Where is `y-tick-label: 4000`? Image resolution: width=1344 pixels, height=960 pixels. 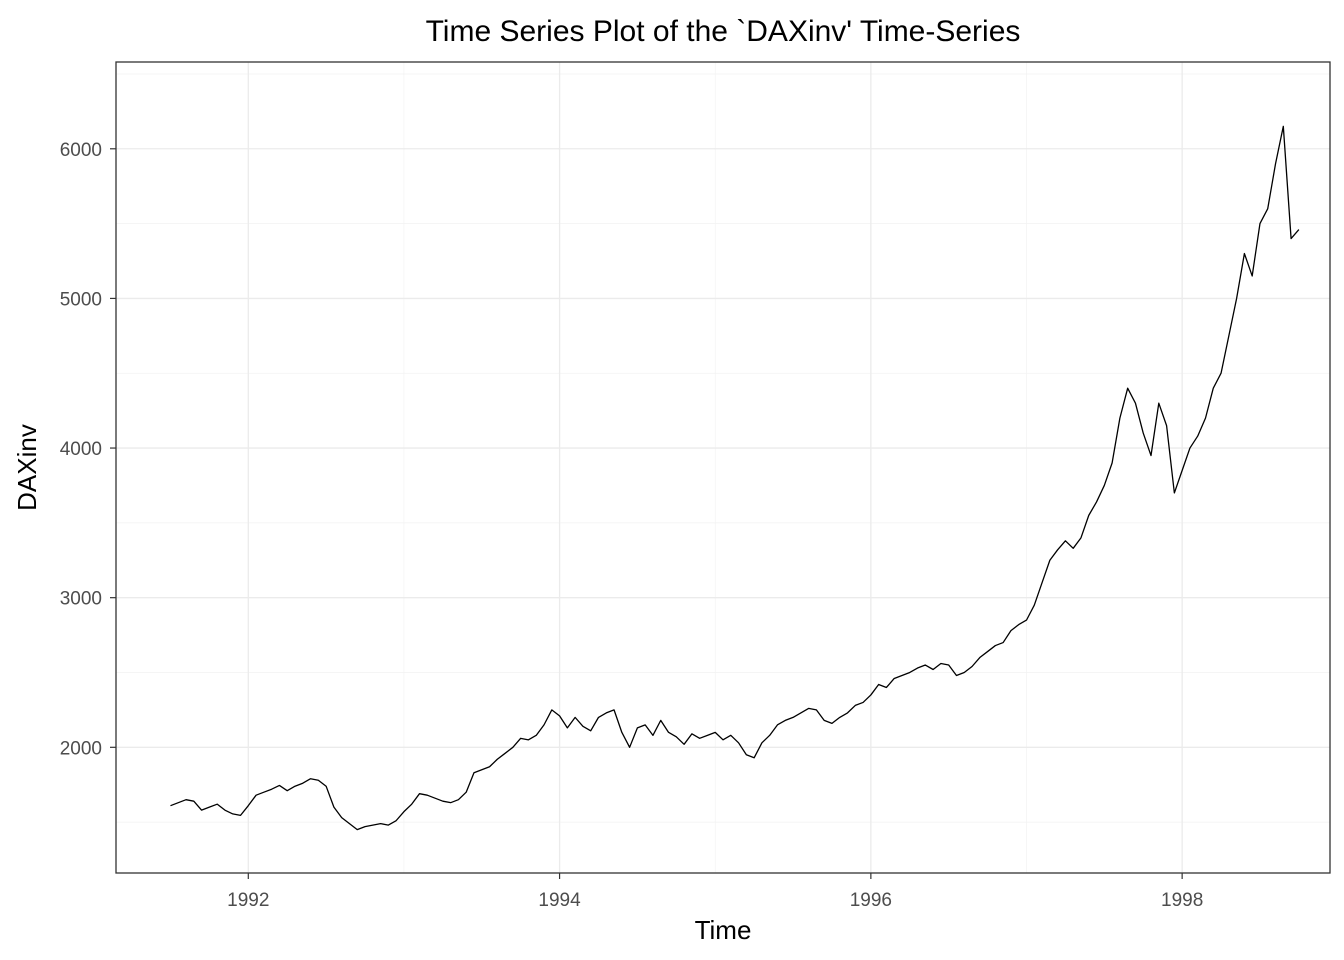 y-tick-label: 4000 is located at coordinates (81, 449).